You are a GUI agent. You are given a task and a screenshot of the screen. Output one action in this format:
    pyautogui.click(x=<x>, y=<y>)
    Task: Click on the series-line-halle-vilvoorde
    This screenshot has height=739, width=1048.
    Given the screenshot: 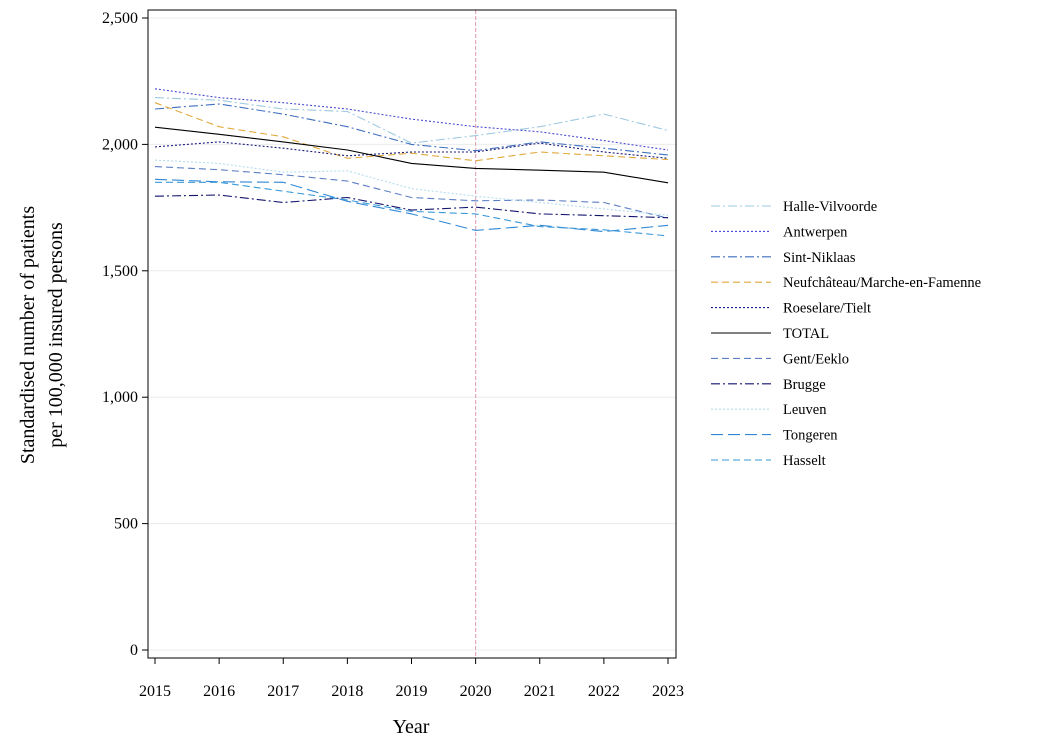 What is the action you would take?
    pyautogui.click(x=411, y=120)
    